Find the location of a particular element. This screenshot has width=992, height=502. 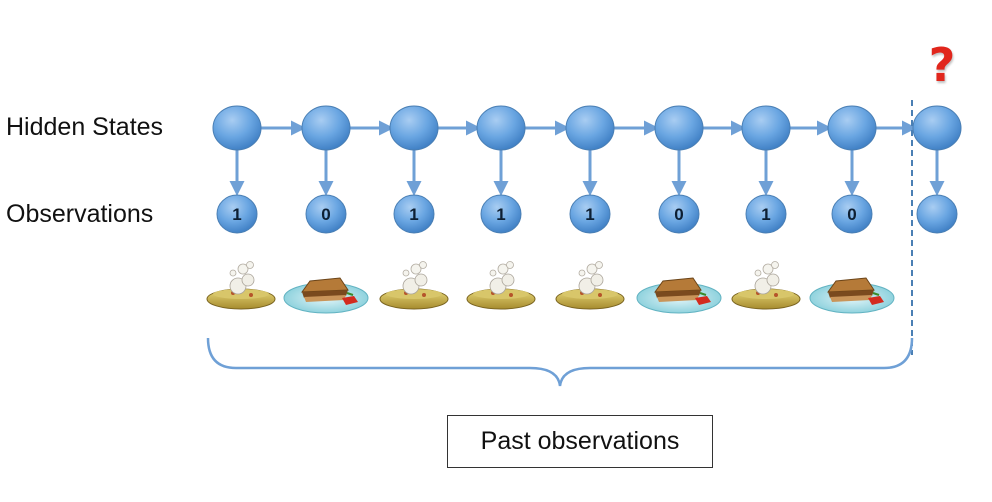

past-bracket is located at coordinates (560, 362).